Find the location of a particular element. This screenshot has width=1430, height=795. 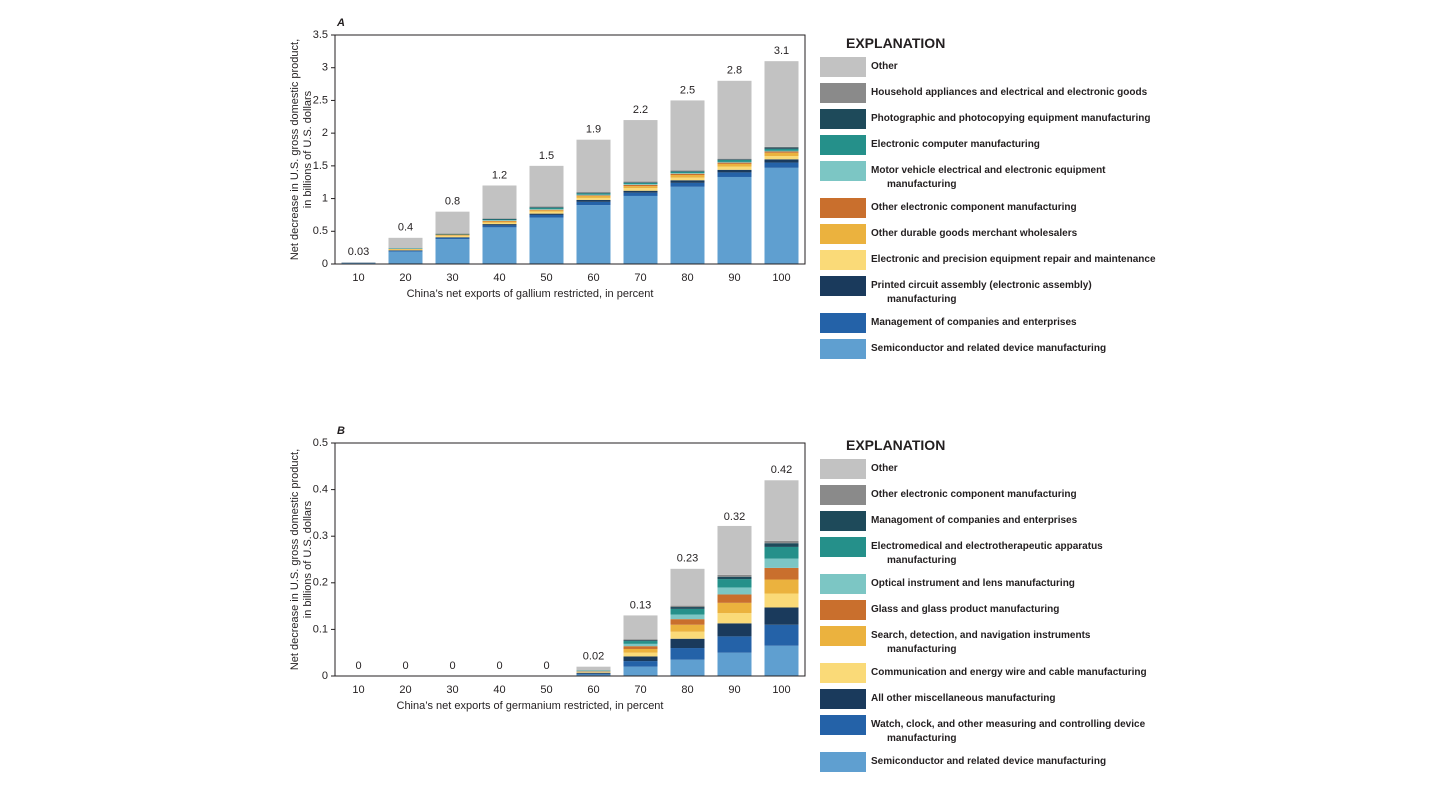

legend-item: Glass and glass product manufacturing is located at coordinates (990, 610).